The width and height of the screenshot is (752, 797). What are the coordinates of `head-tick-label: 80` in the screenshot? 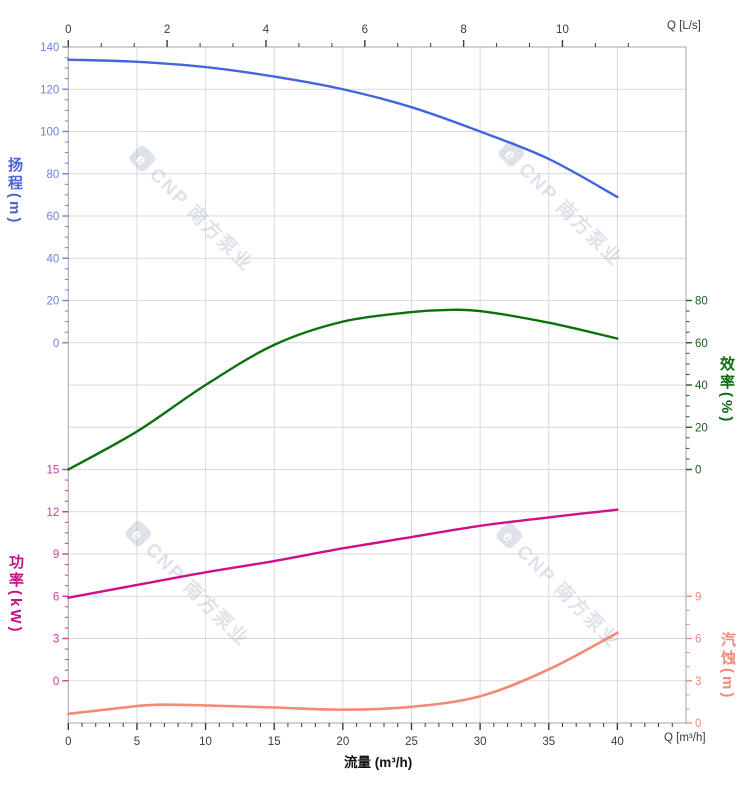 It's located at (53, 175).